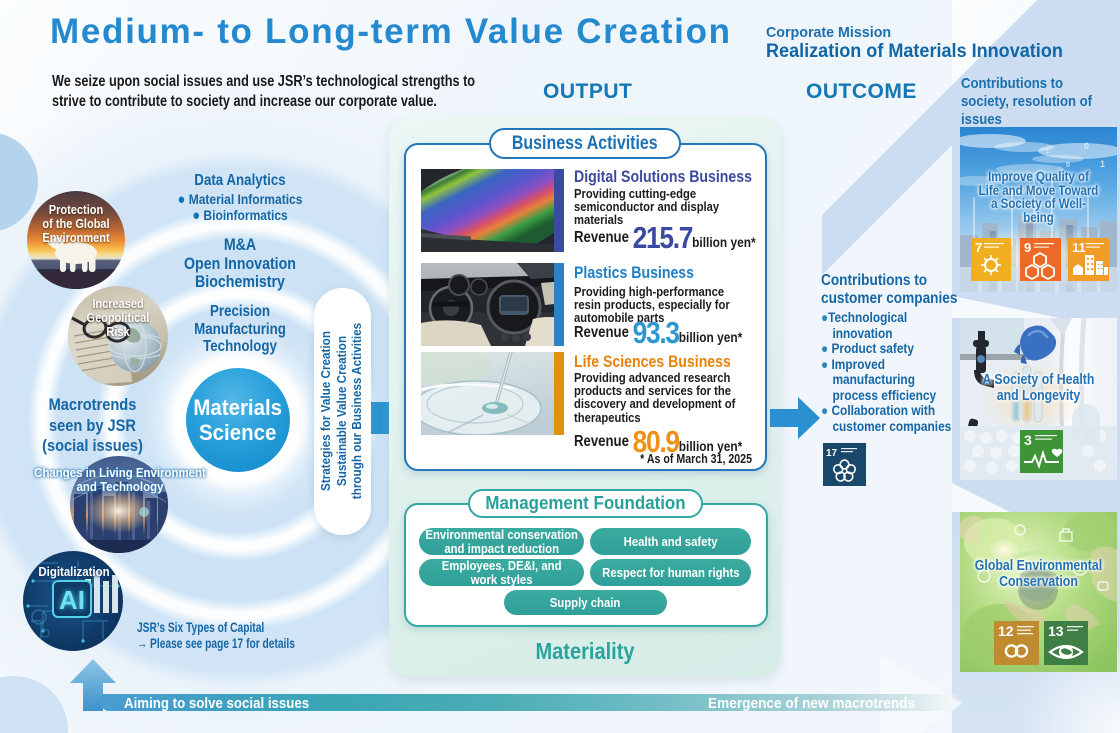 The image size is (1120, 733). What do you see at coordinates (1006, 631) in the screenshot?
I see `svg-text: 12` at bounding box center [1006, 631].